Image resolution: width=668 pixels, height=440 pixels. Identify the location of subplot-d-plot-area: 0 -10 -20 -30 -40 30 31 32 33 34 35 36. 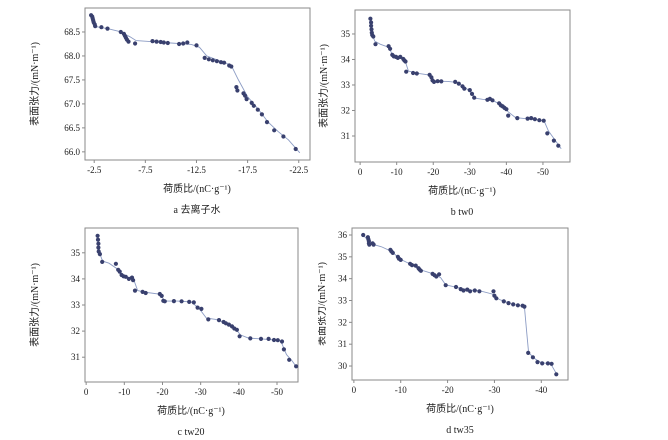
(453, 311).